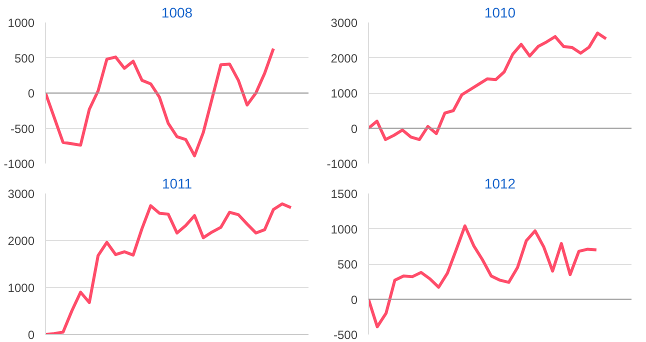 The width and height of the screenshot is (646, 342). What do you see at coordinates (500, 184) in the screenshot?
I see `chart-title: 1012` at bounding box center [500, 184].